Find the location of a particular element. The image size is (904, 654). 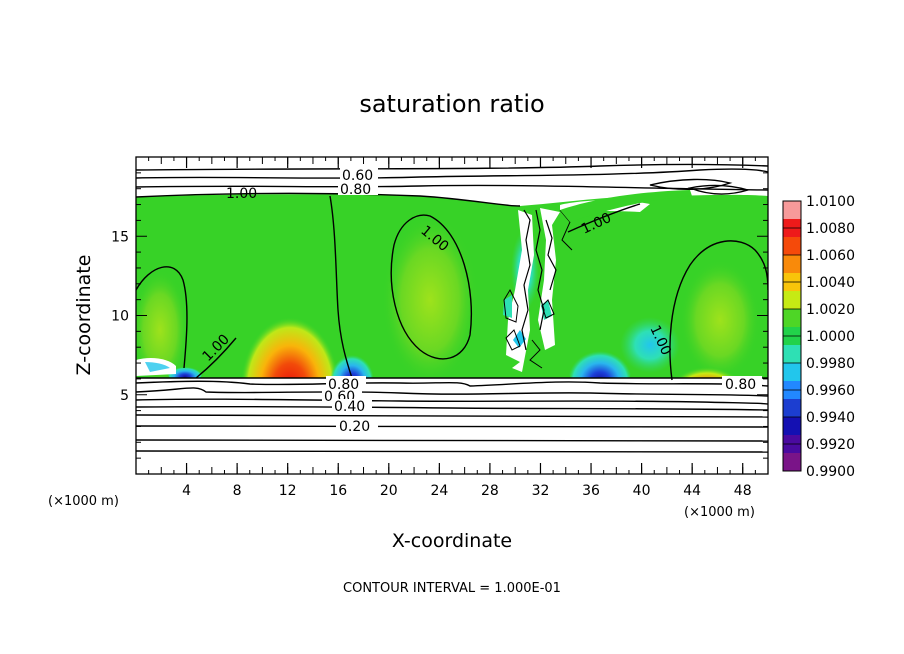

colorbar-label: 0.9960 is located at coordinates (830, 391).